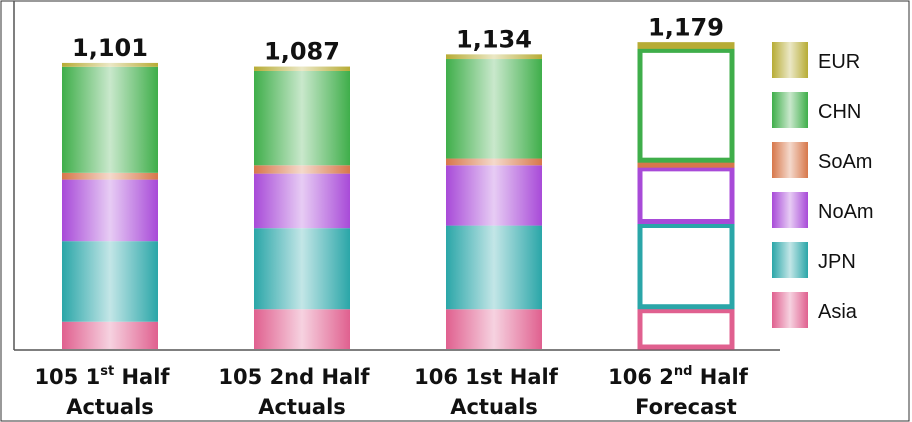  Describe the element at coordinates (838, 312) in the screenshot. I see `legend-label-asia: Asia` at that location.